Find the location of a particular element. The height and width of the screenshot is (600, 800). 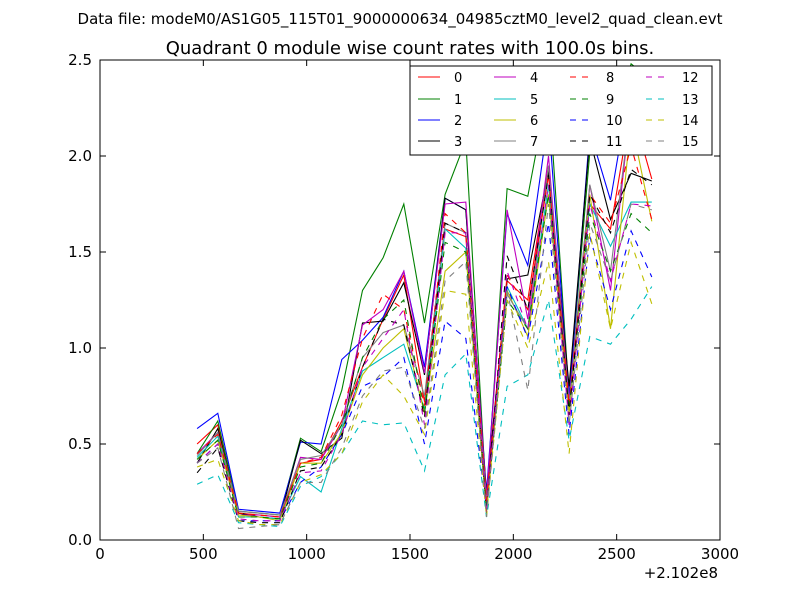

x-axis-offset-label: +2.102e8 is located at coordinates (681, 573).